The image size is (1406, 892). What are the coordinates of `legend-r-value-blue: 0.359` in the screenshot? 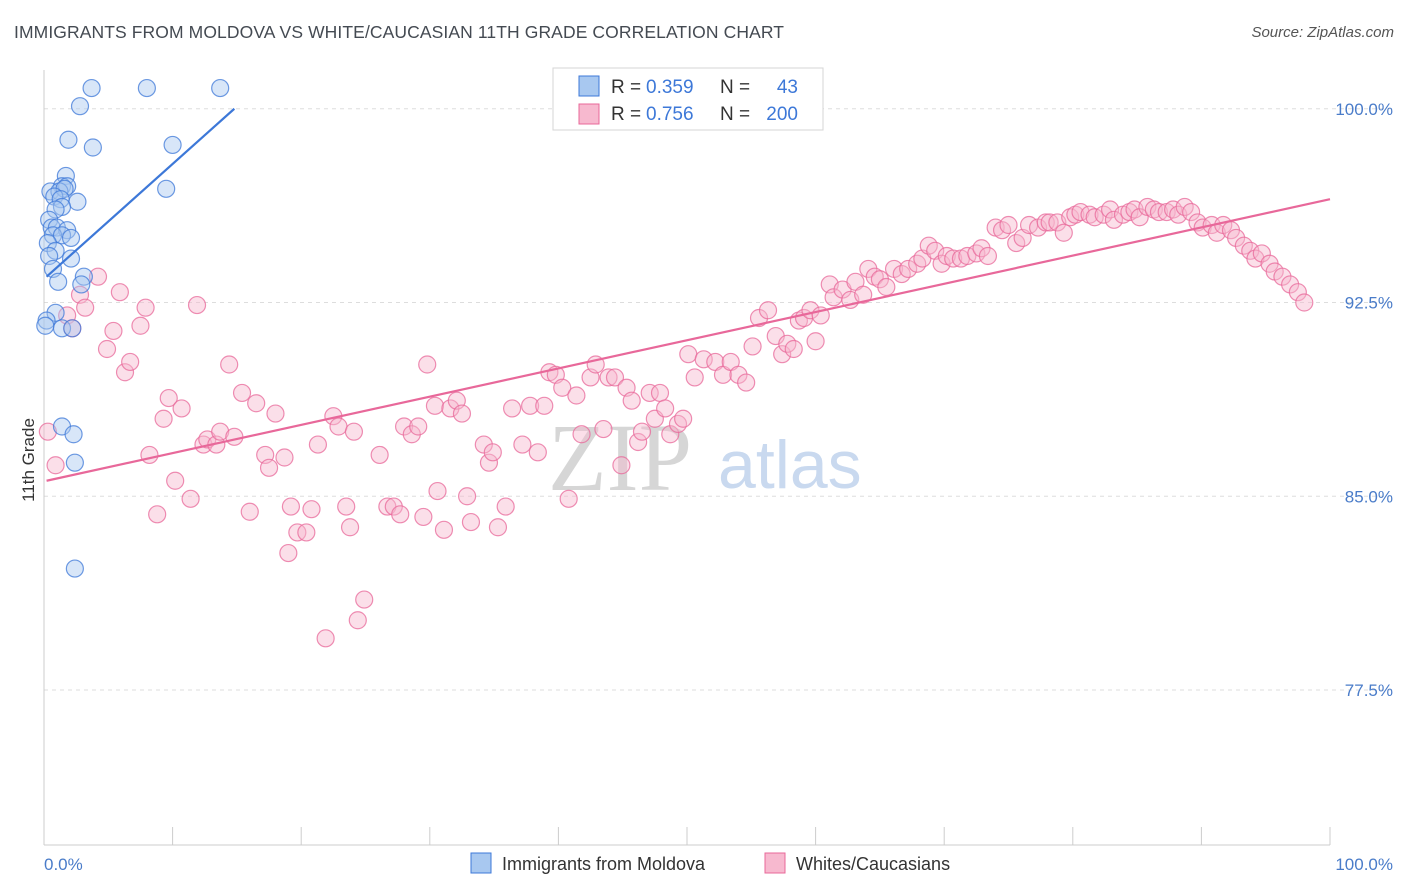 It's located at (670, 87).